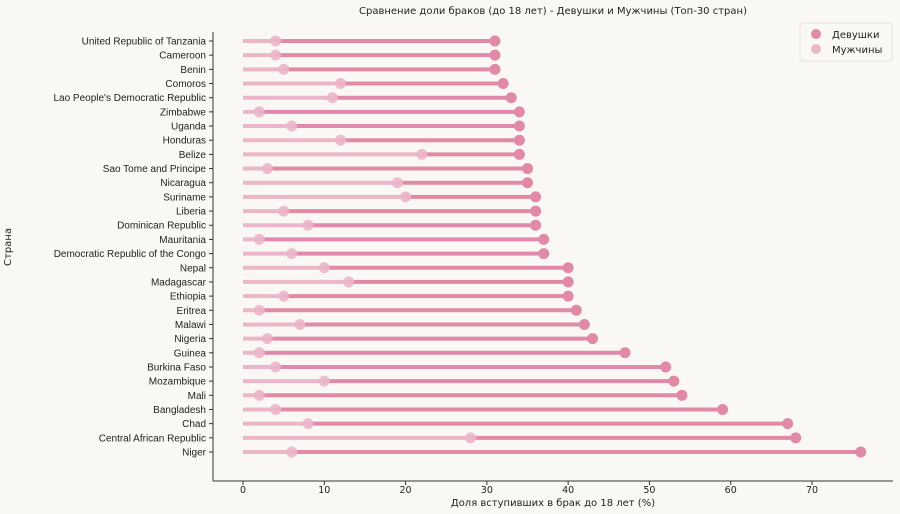 This screenshot has width=900, height=514. I want to click on y-tick-label: Democratic Republic of the Congo, so click(130, 254).